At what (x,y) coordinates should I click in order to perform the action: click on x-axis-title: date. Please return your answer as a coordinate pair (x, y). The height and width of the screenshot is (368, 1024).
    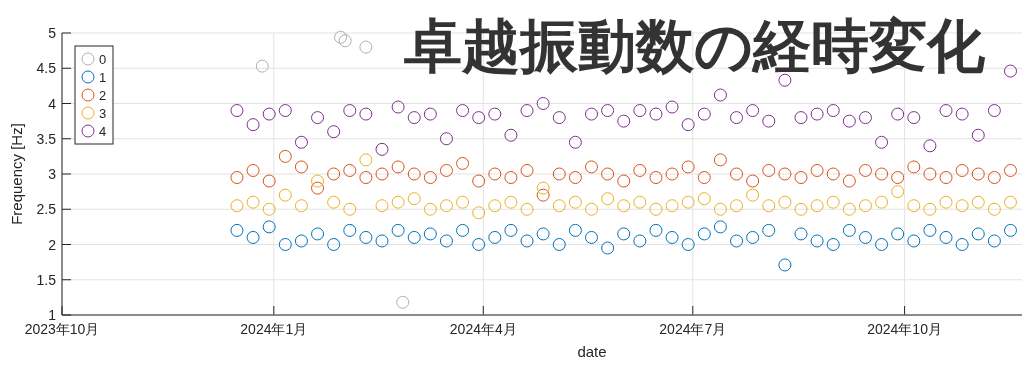
    Looking at the image, I should click on (592, 351).